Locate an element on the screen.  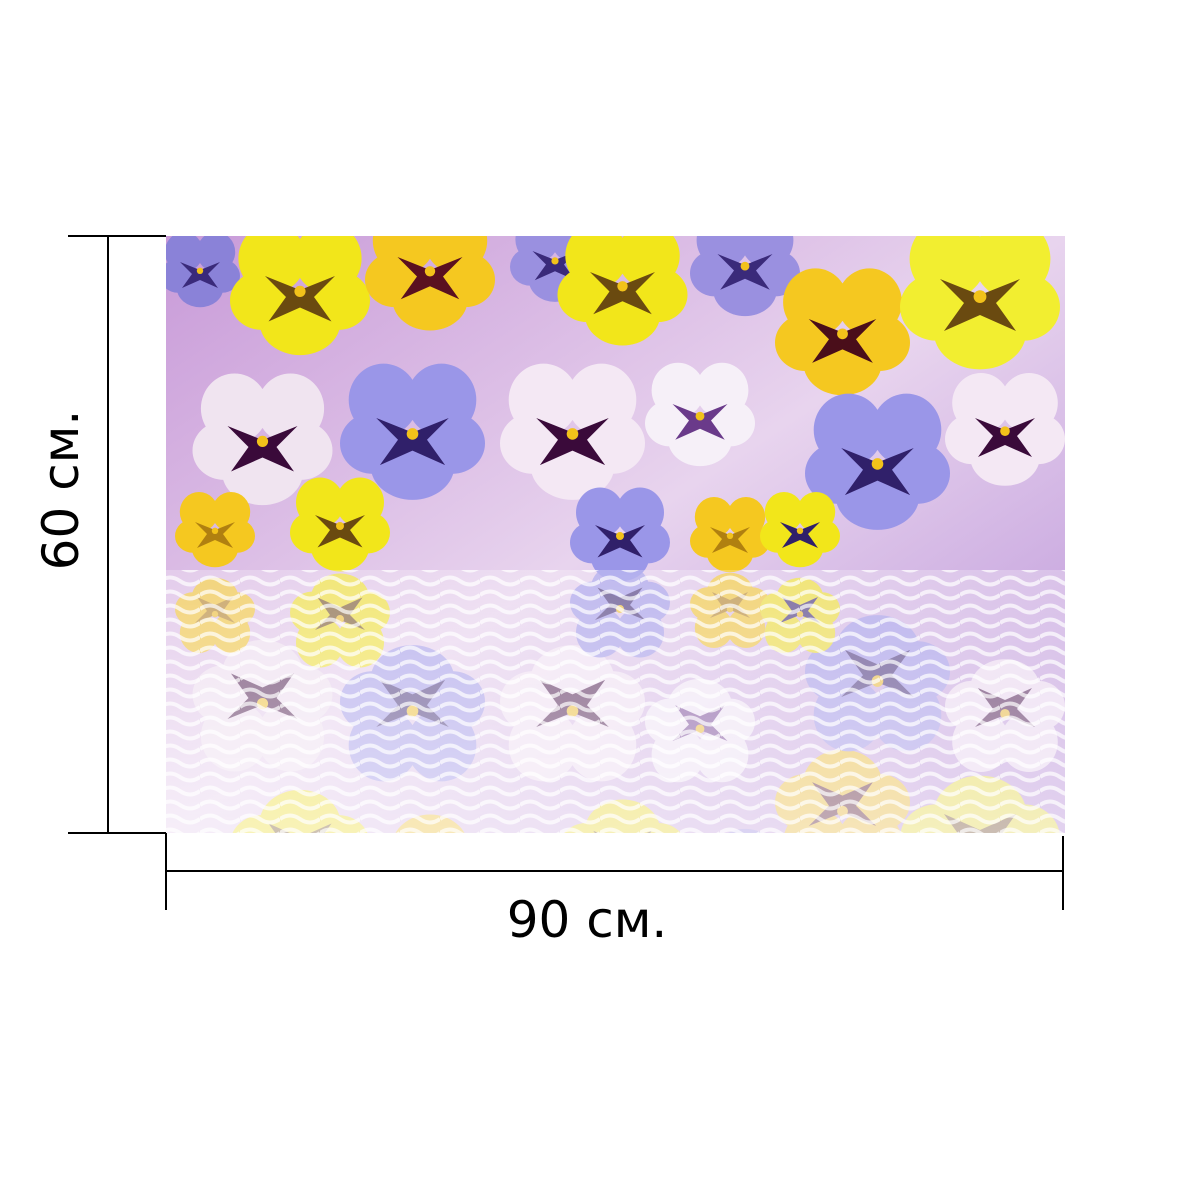
height-dimension: 60 см. is located at coordinates (99, 534).